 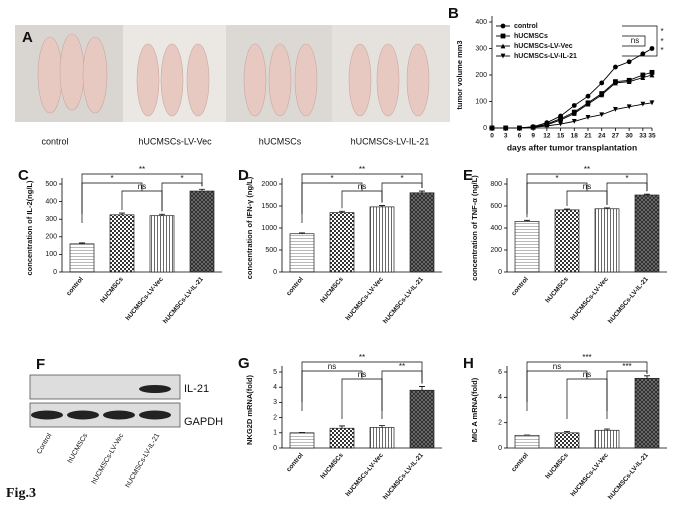 I want to click on panel-label: G, so click(x=244, y=363).